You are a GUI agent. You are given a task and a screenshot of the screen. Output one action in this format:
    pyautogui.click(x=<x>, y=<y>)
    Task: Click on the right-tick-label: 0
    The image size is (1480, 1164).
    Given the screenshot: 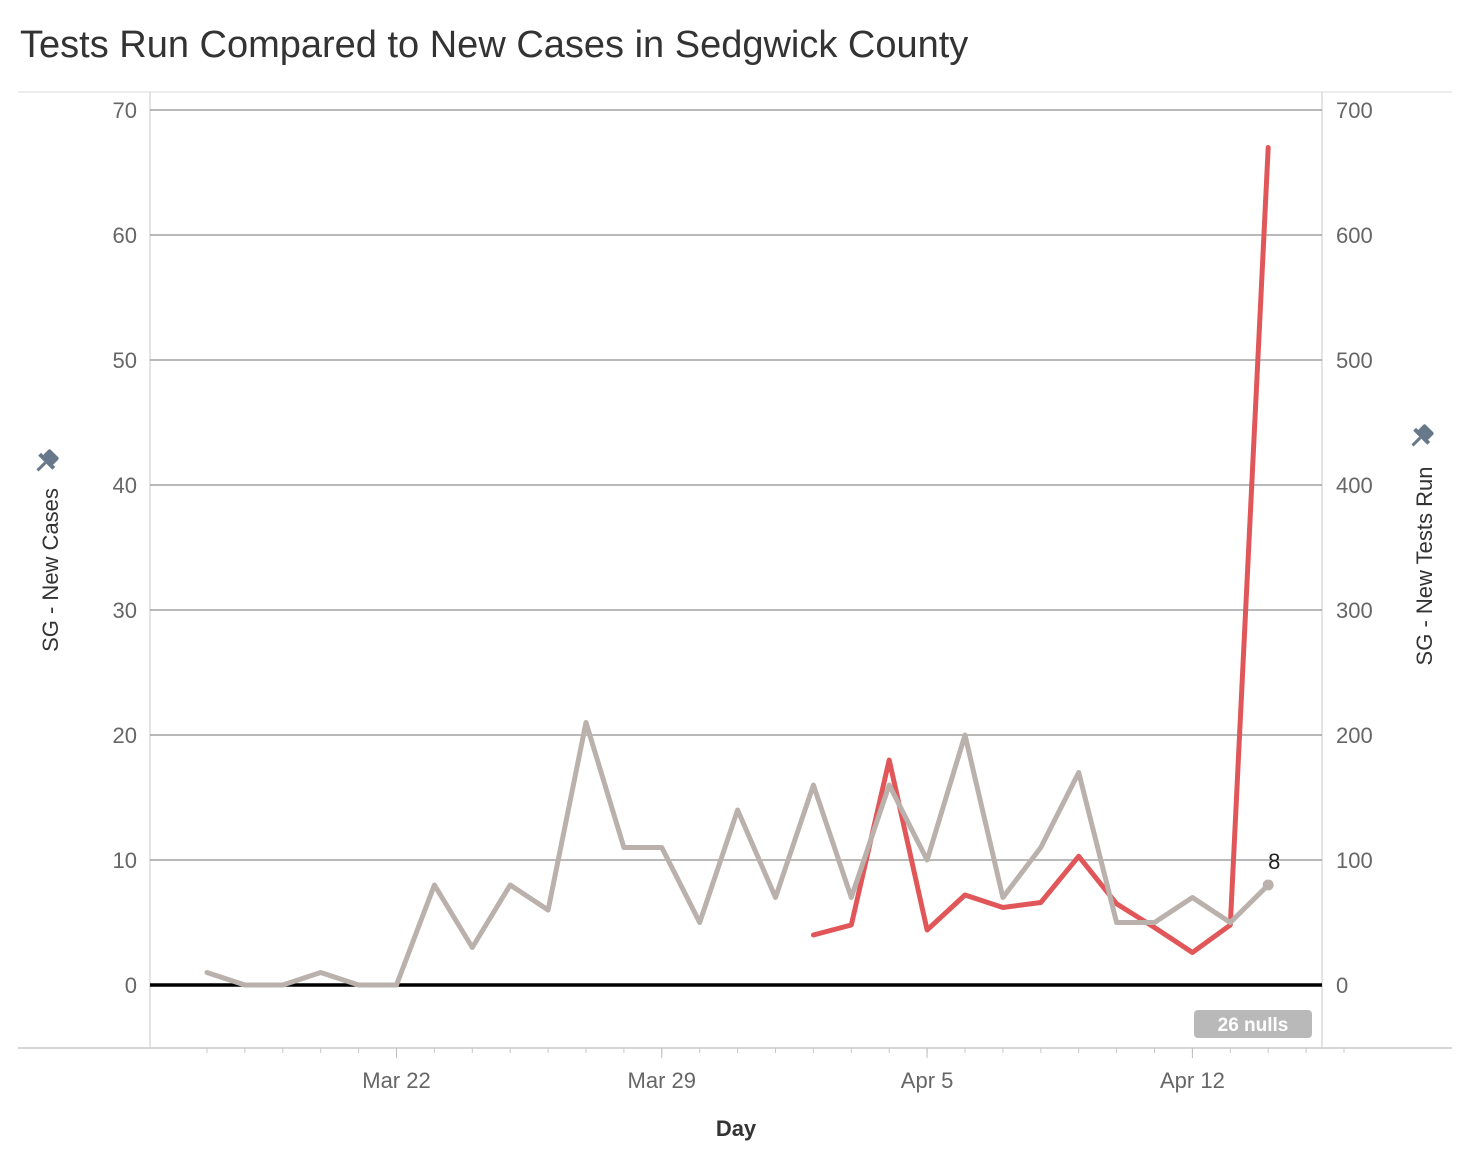 What is the action you would take?
    pyautogui.click(x=1342, y=985)
    